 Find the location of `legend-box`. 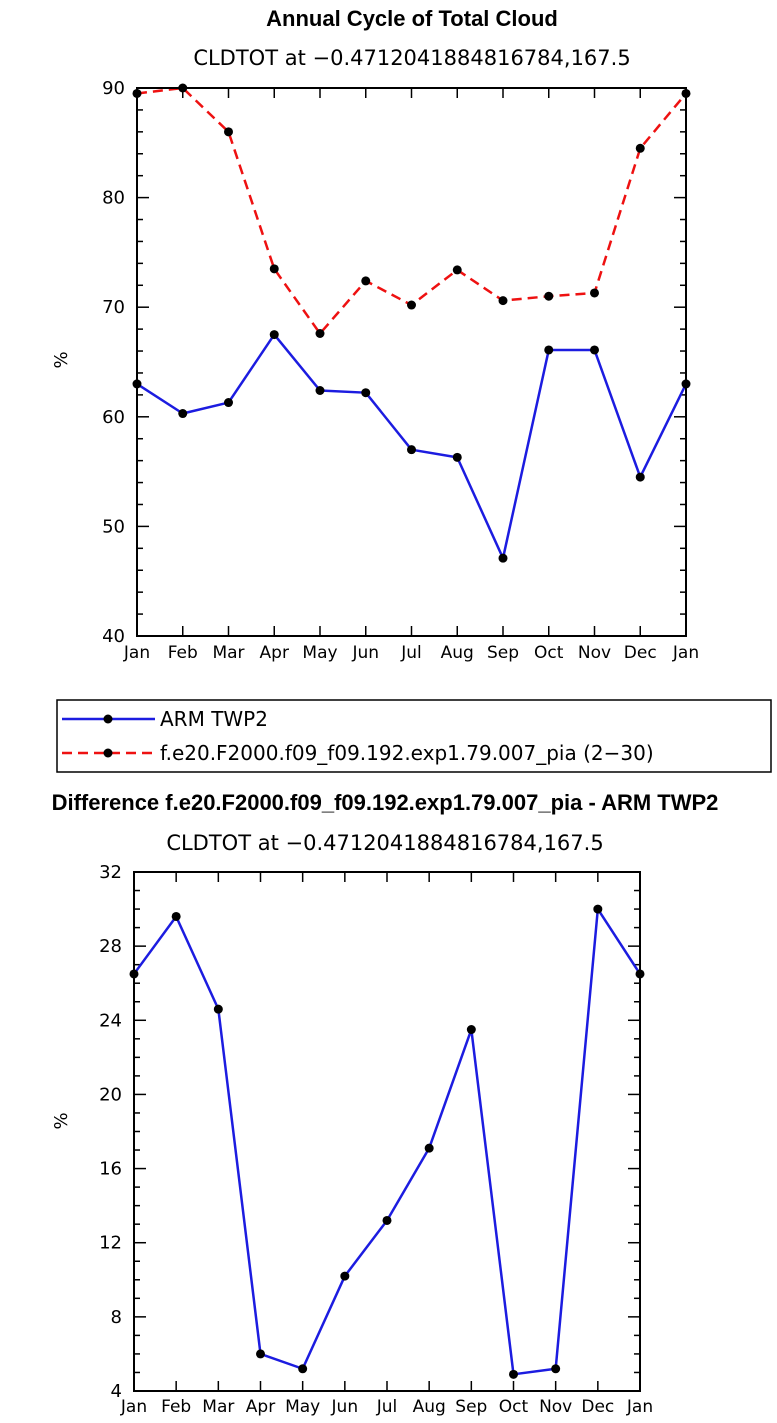

legend-box is located at coordinates (414, 736).